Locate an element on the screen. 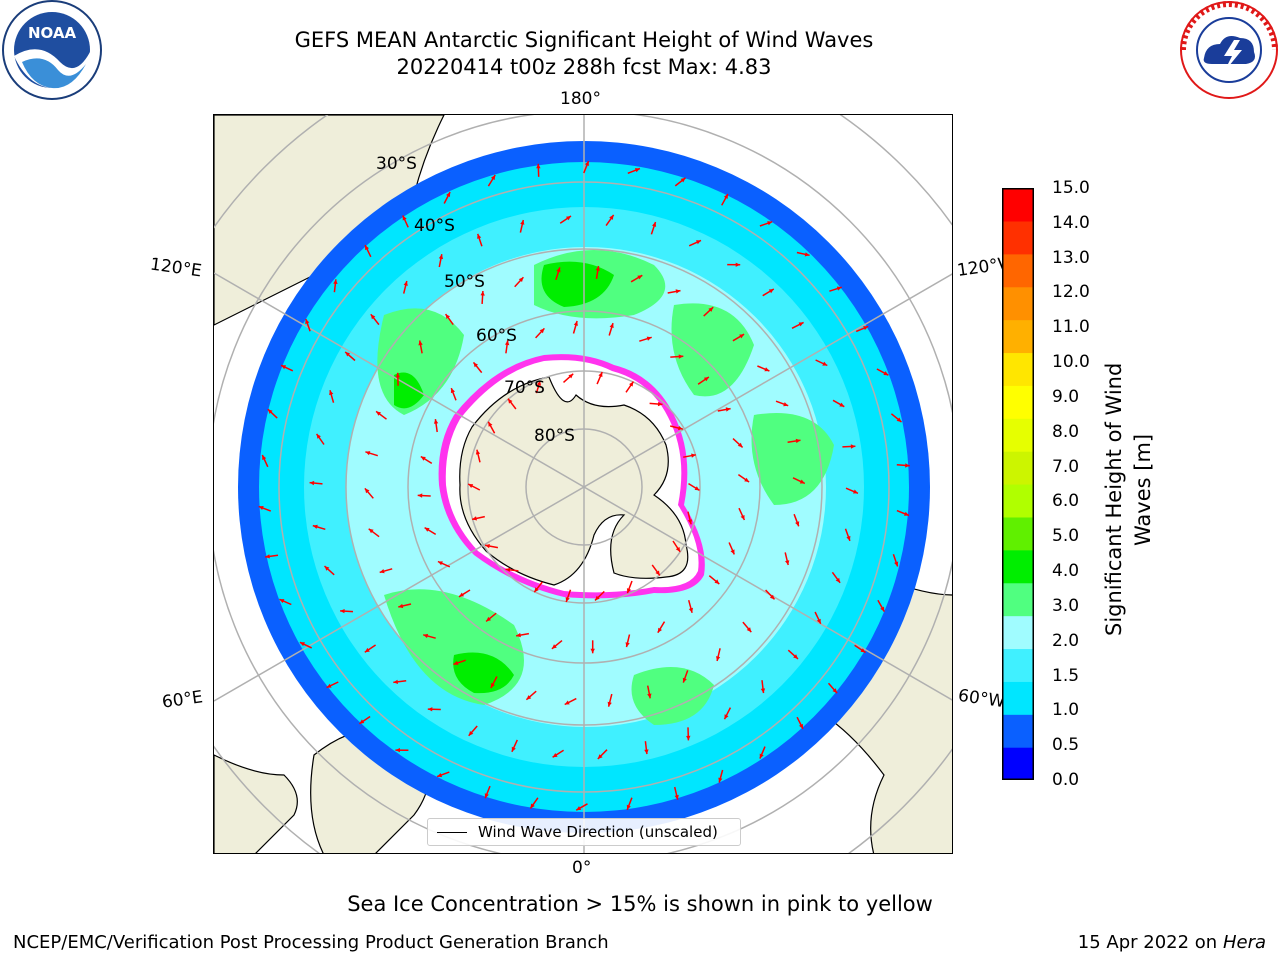 This screenshot has height=960, width=1280. colorbar-label-line2: Waves [m] is located at coordinates (1143, 489).